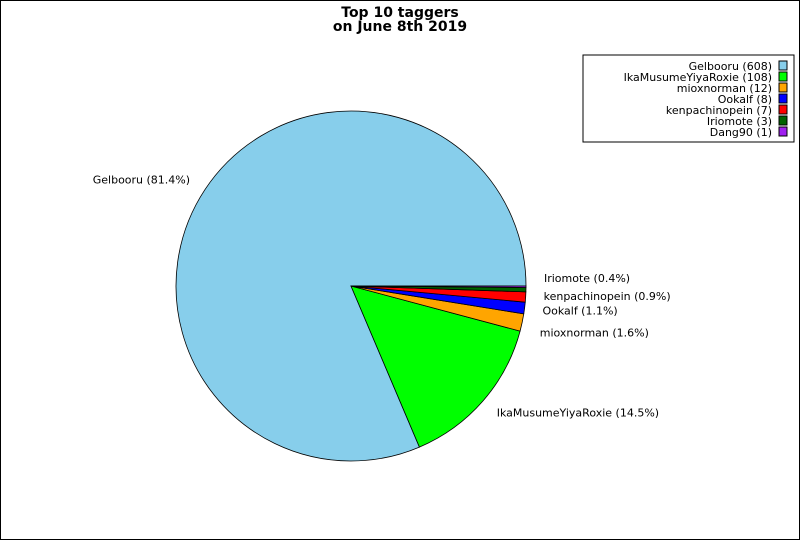 The image size is (800, 540). Describe the element at coordinates (741, 132) in the screenshot. I see `legend-label: Dang90 (1)` at that location.